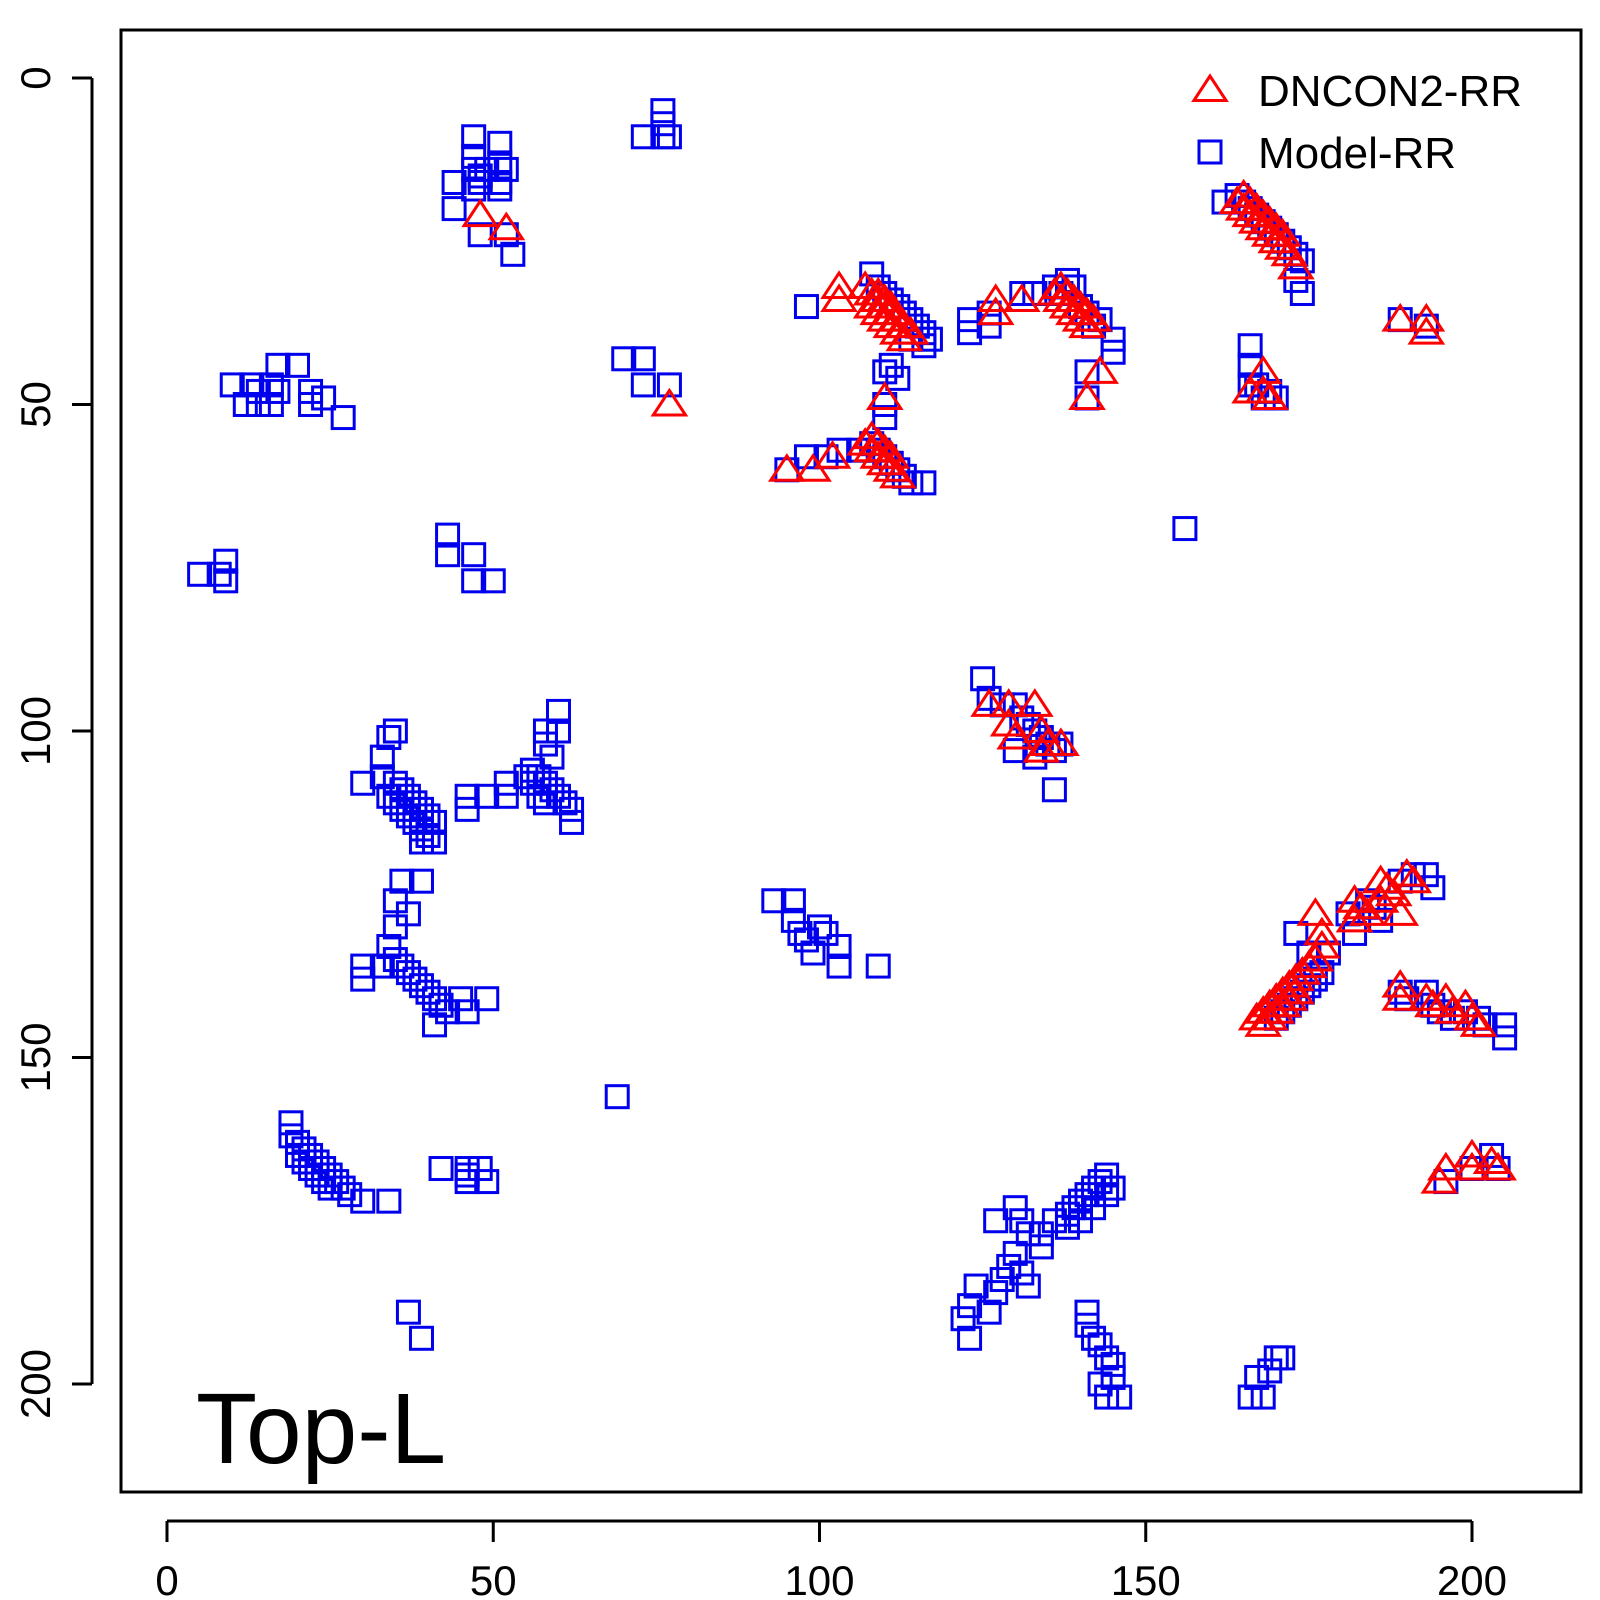  I want to click on y-tick-label: 150, so click(35, 1057).